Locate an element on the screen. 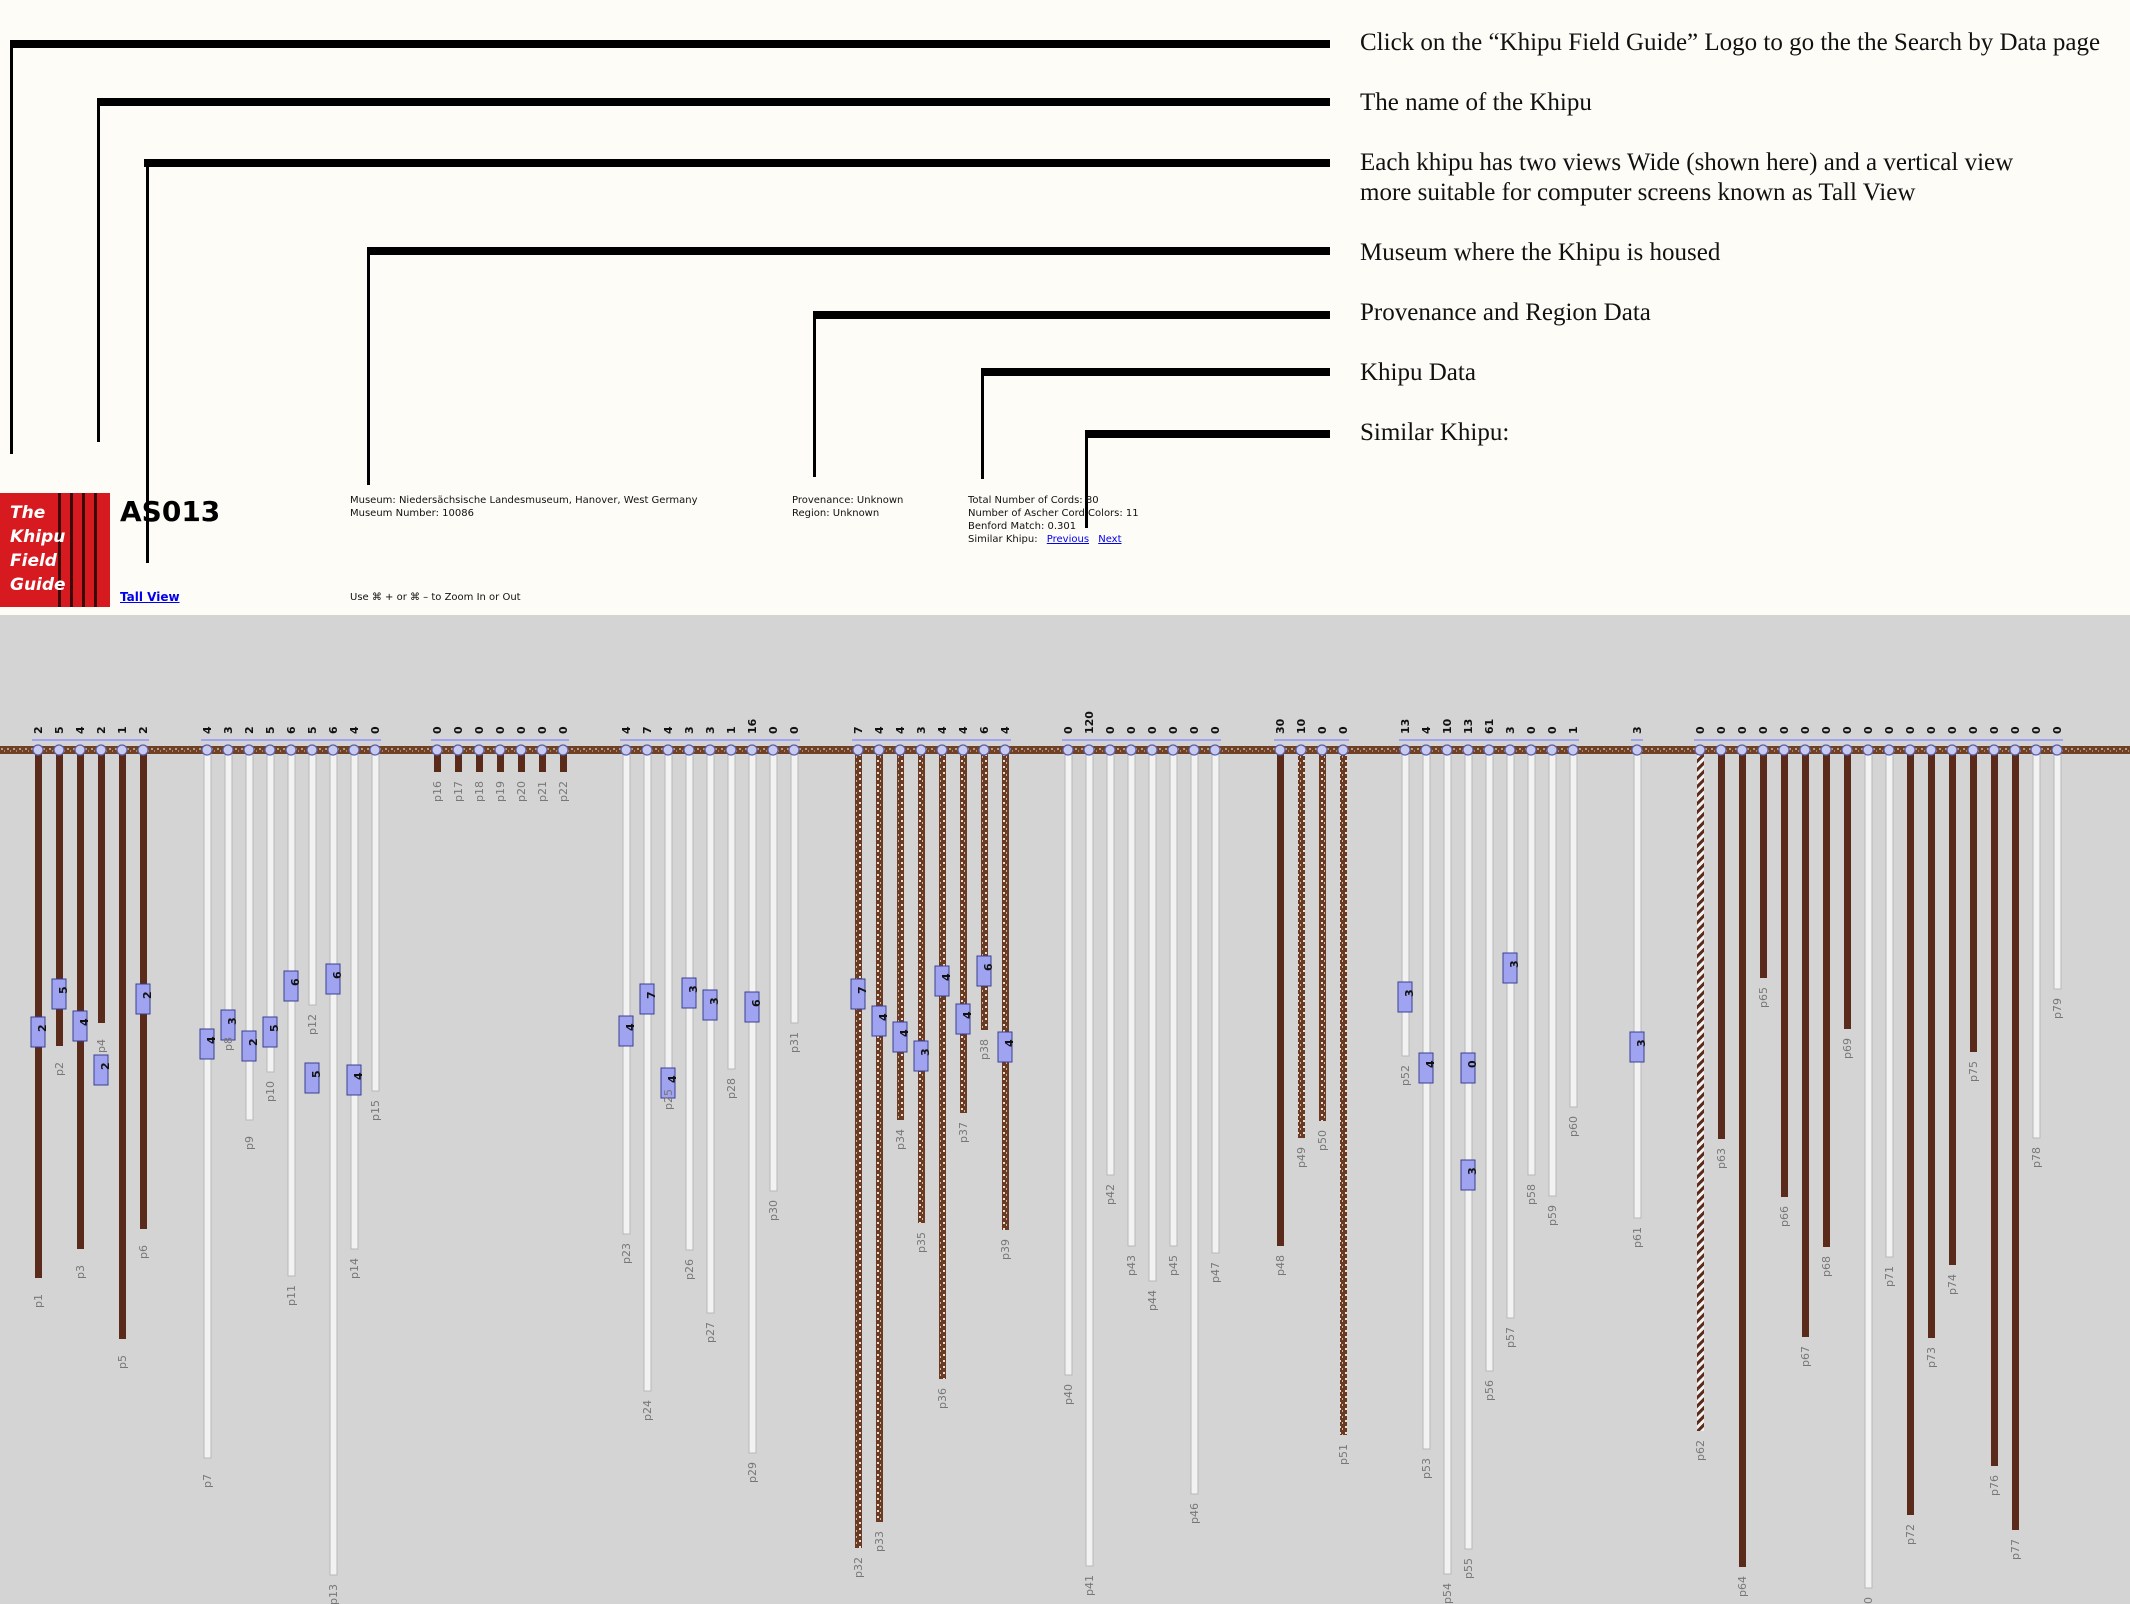  cord-label: p15 is located at coordinates (375, 1110).